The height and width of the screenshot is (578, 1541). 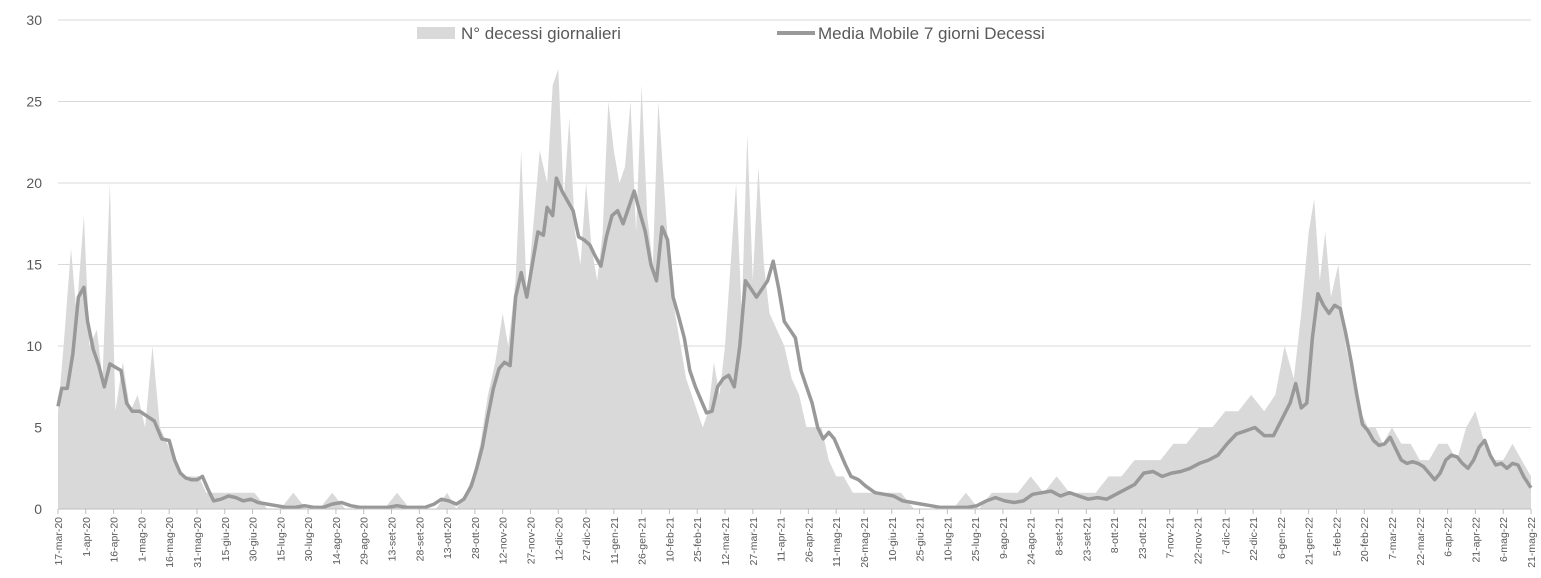 What do you see at coordinates (559, 539) in the screenshot?
I see `x-tick-label: 12-dic-20` at bounding box center [559, 539].